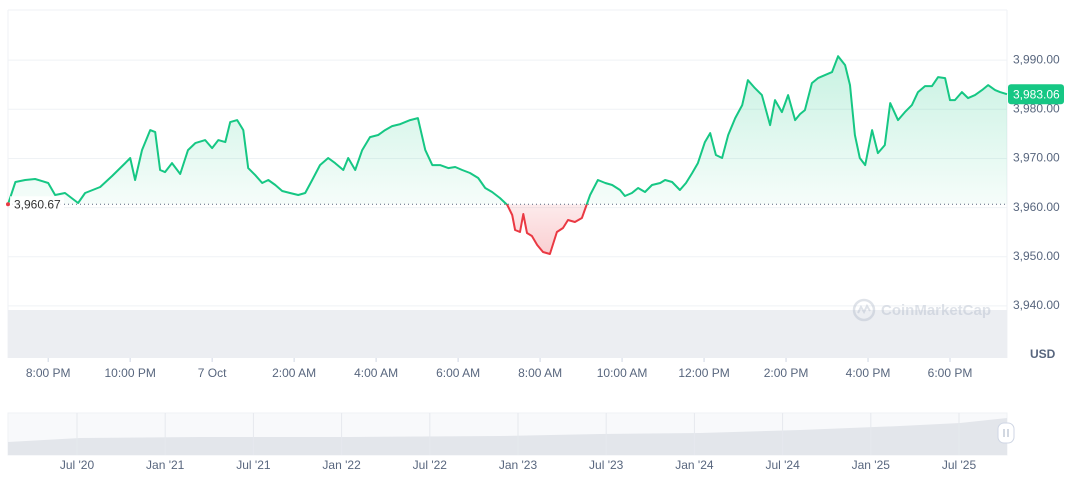 The width and height of the screenshot is (1072, 482). Describe the element at coordinates (959, 465) in the screenshot. I see `navigator-label: Jul '25` at that location.